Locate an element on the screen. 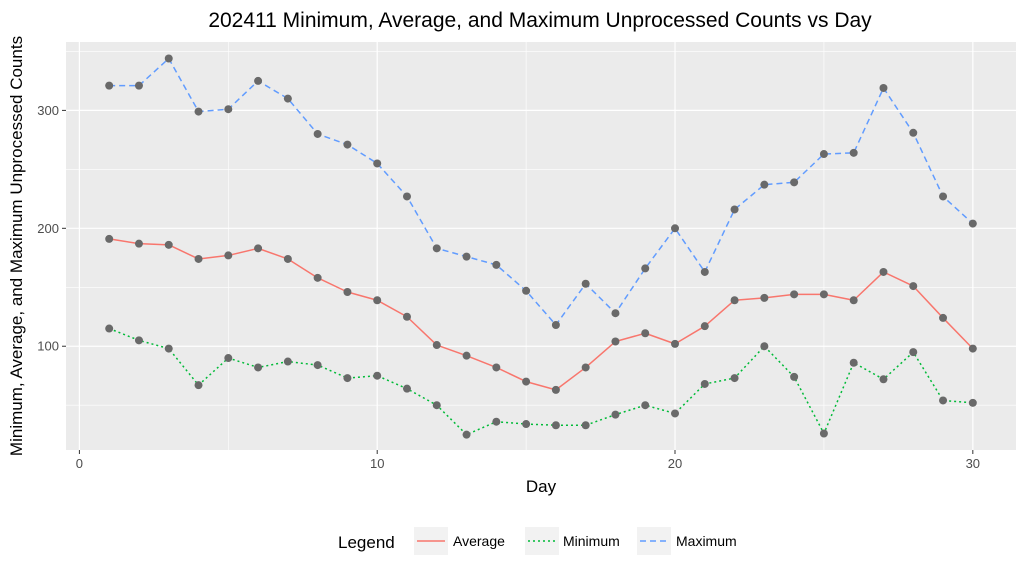 The image size is (1024, 576). legend-label-maximum: Maximum is located at coordinates (706, 541).